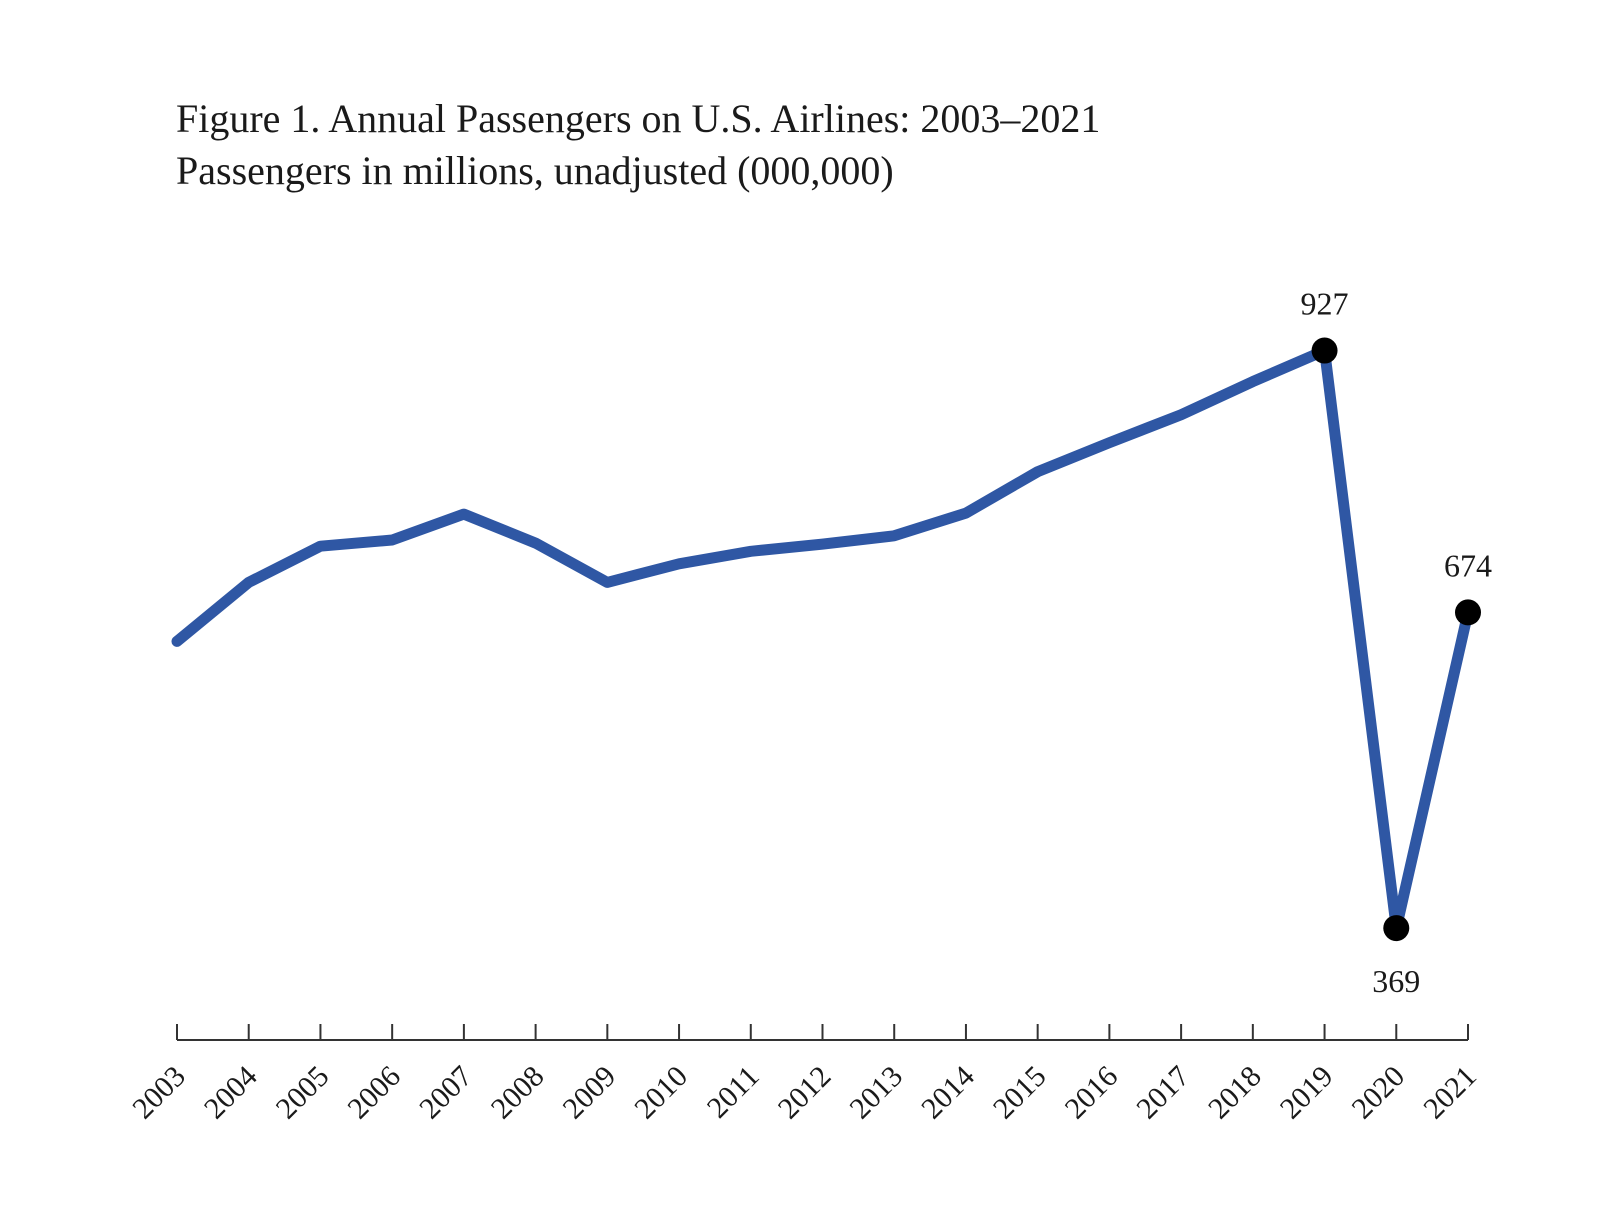 This screenshot has height=1220, width=1606. Describe the element at coordinates (1307, 1093) in the screenshot. I see `x-tick-label: 2019` at that location.